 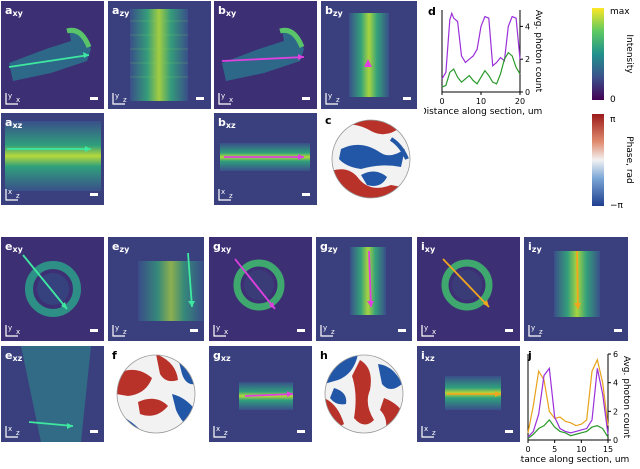 What do you see at coordinates (468, 289) in the screenshot?
I see `i-xy-image` at bounding box center [468, 289].